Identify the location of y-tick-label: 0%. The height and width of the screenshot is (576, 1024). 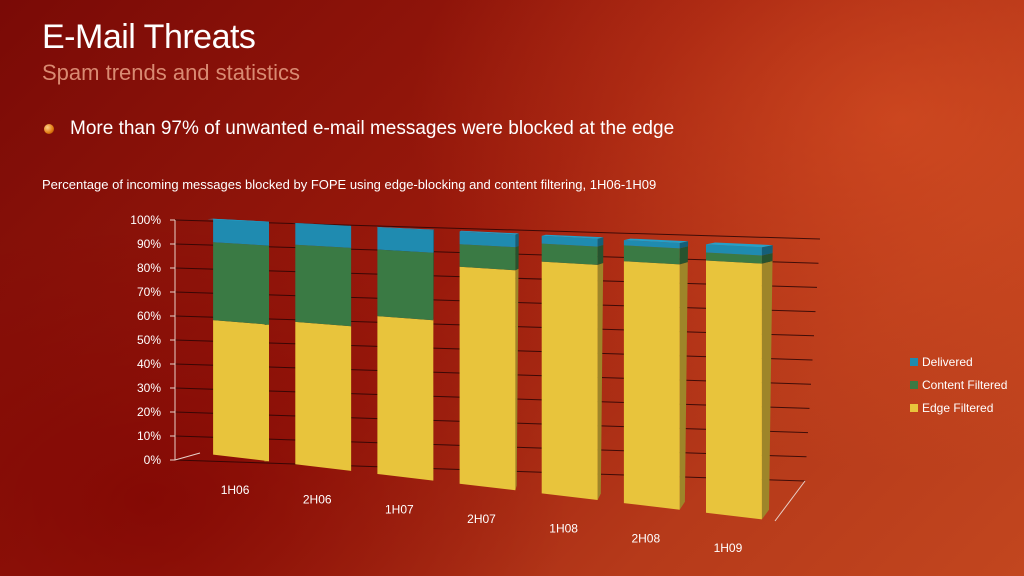
(153, 460).